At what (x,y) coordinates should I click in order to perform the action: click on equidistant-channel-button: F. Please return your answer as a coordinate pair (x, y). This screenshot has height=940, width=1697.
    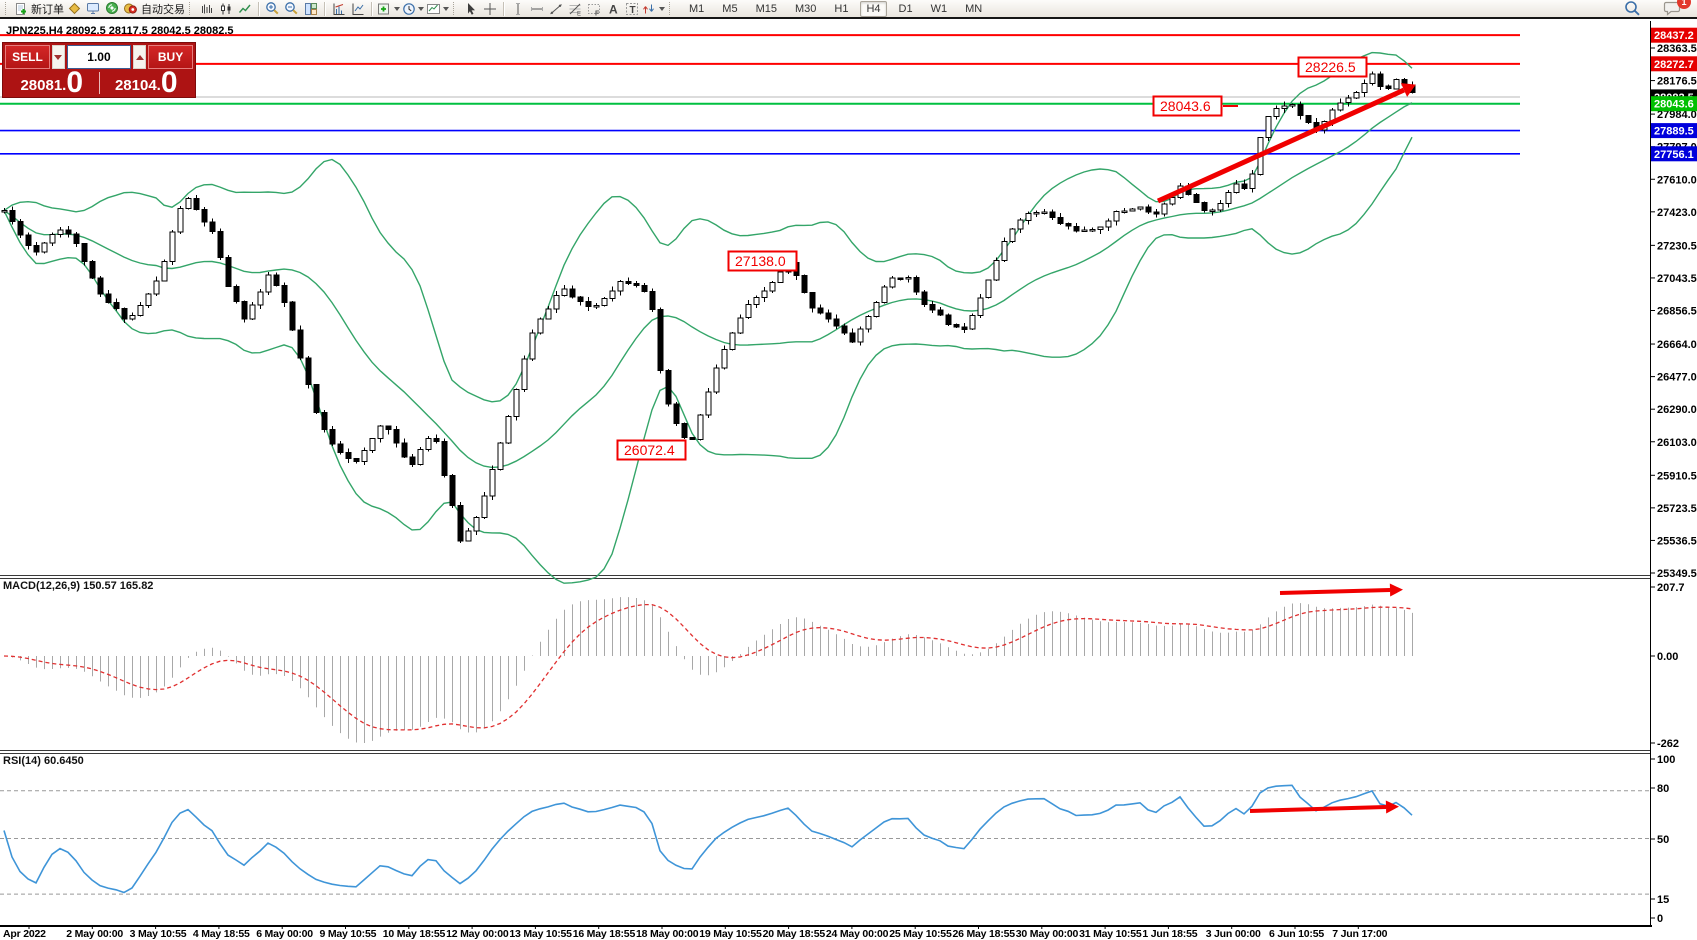
    Looking at the image, I should click on (593, 8).